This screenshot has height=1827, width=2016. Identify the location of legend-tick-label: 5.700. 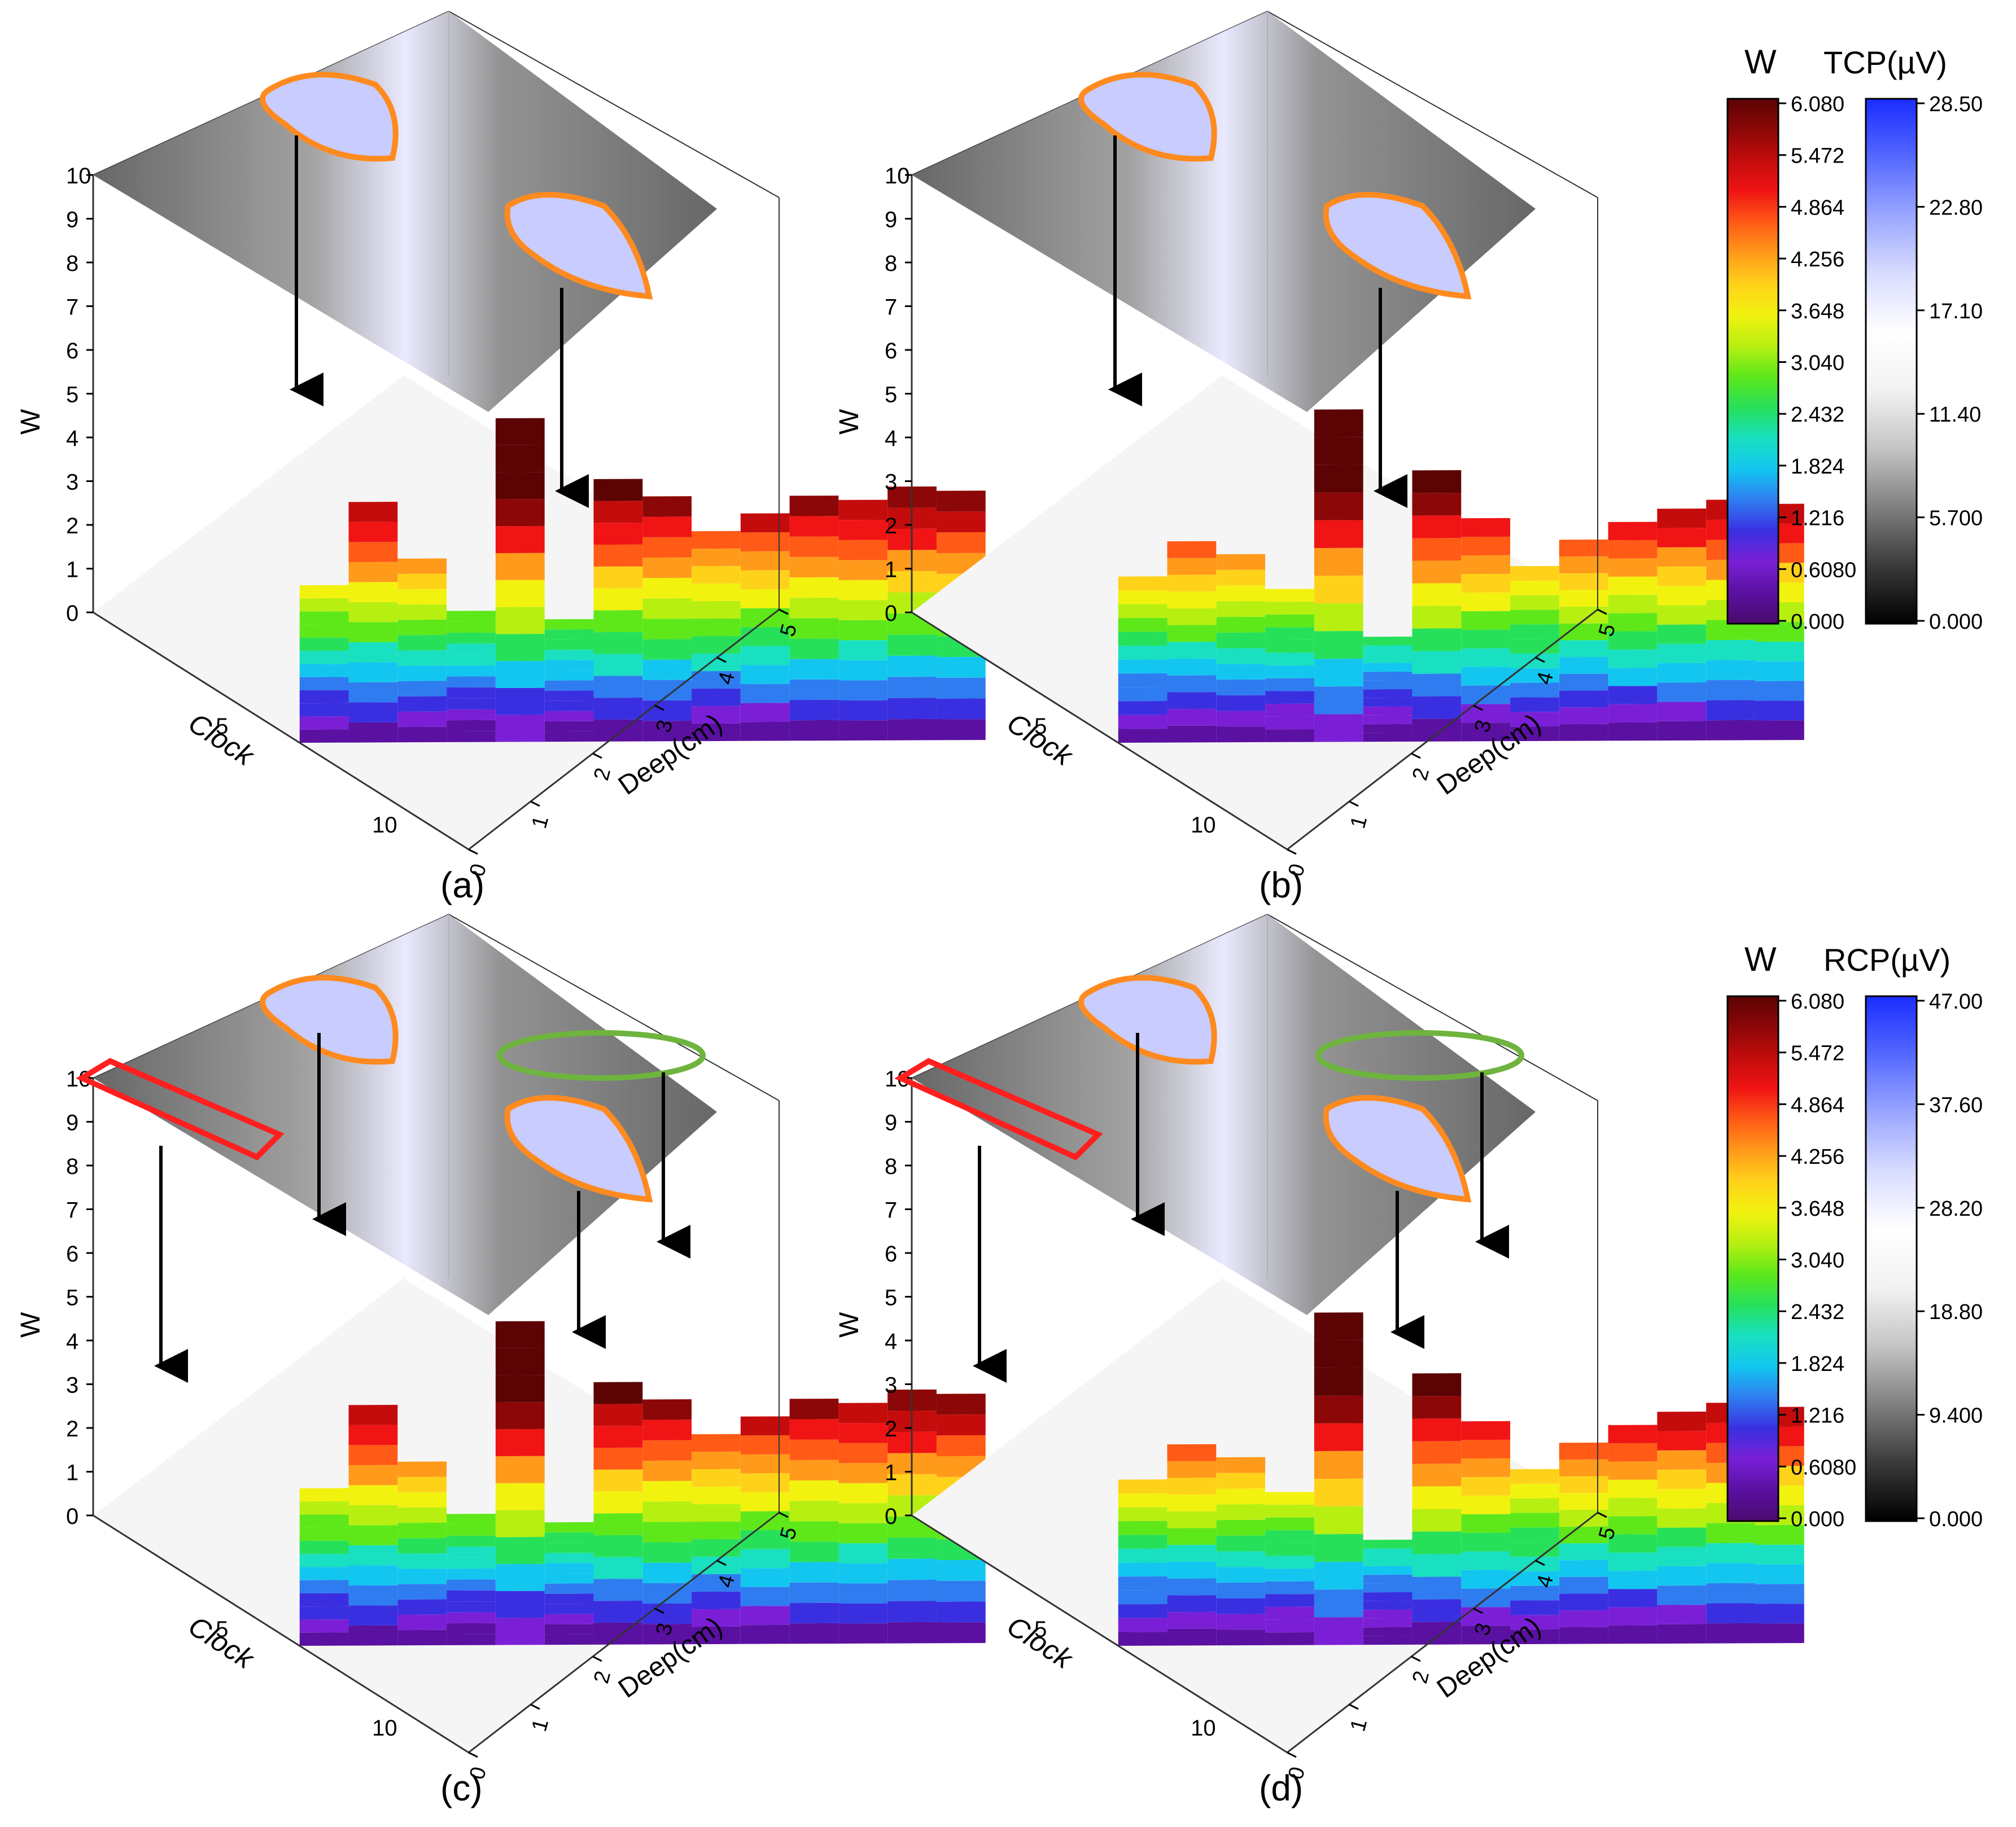
(1956, 519).